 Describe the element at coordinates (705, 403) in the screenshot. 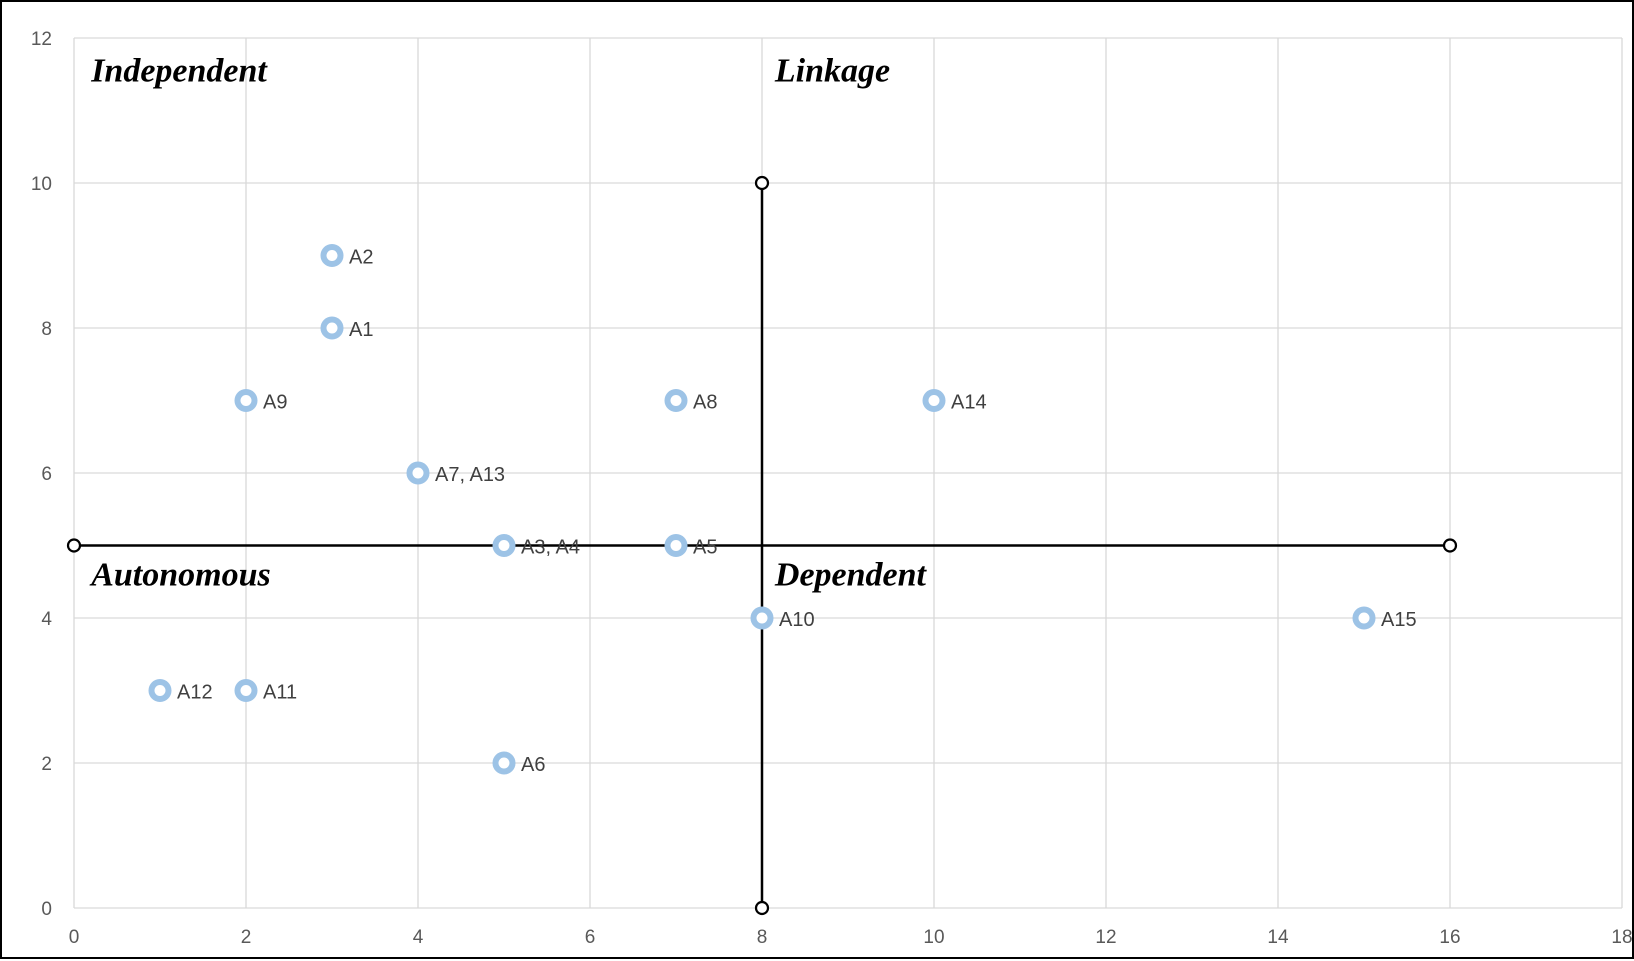

I see `data-point-label: A8` at that location.